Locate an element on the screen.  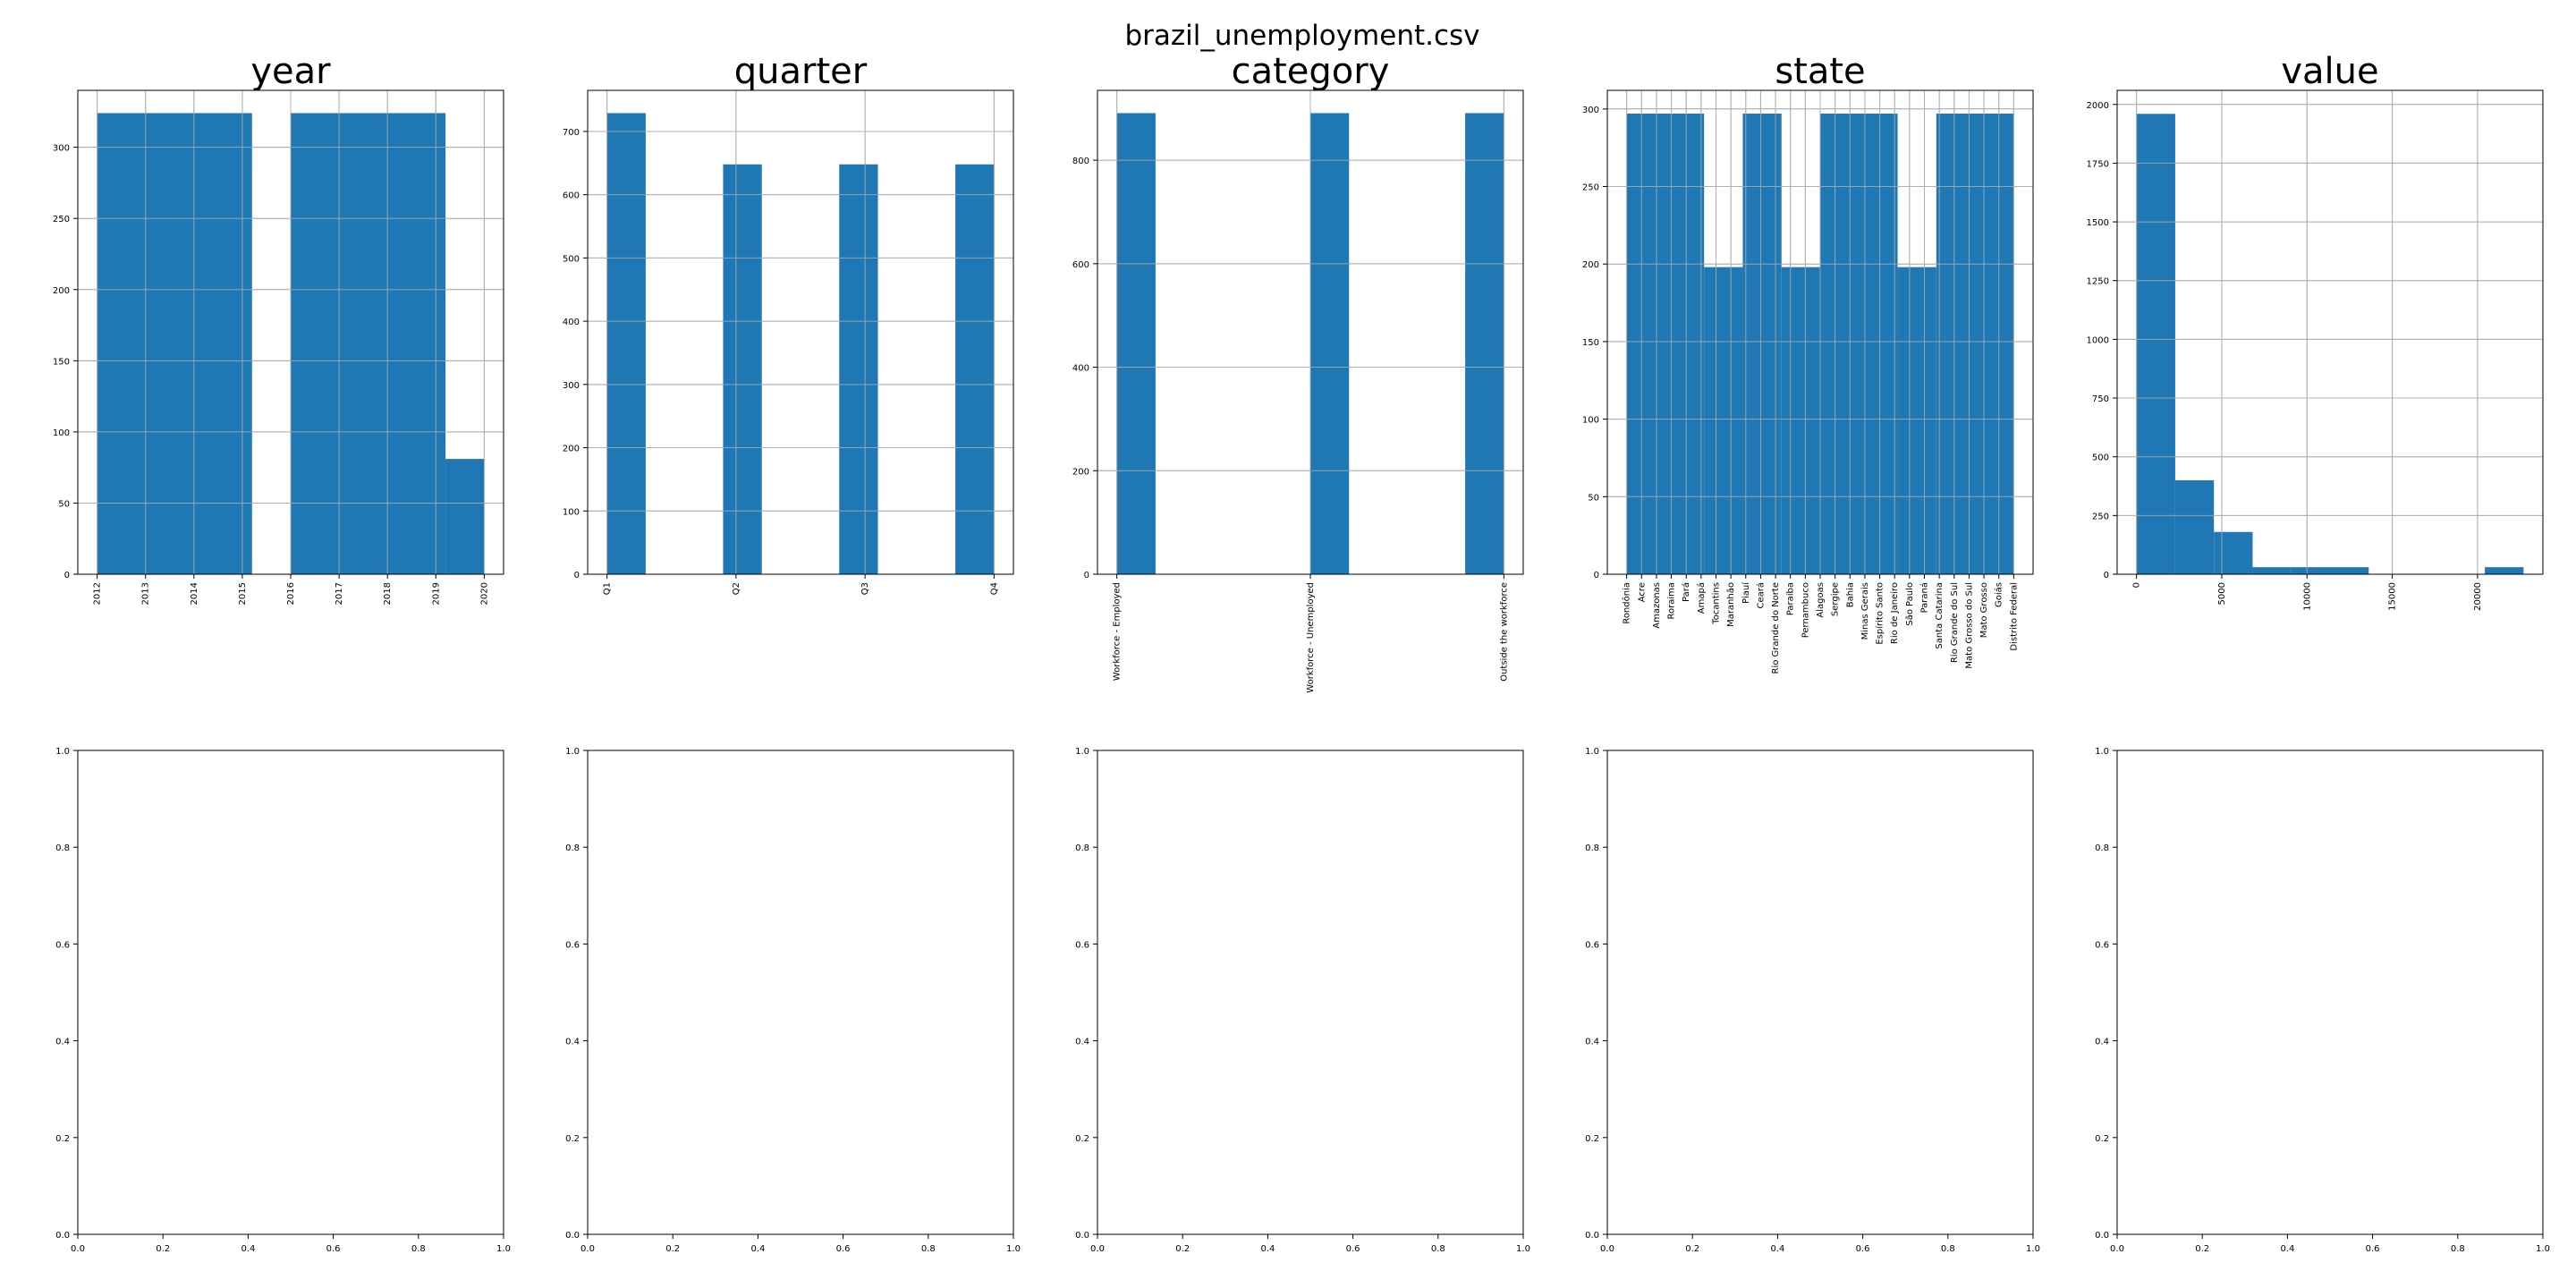
x-tick-label: Q4 is located at coordinates (994, 588).